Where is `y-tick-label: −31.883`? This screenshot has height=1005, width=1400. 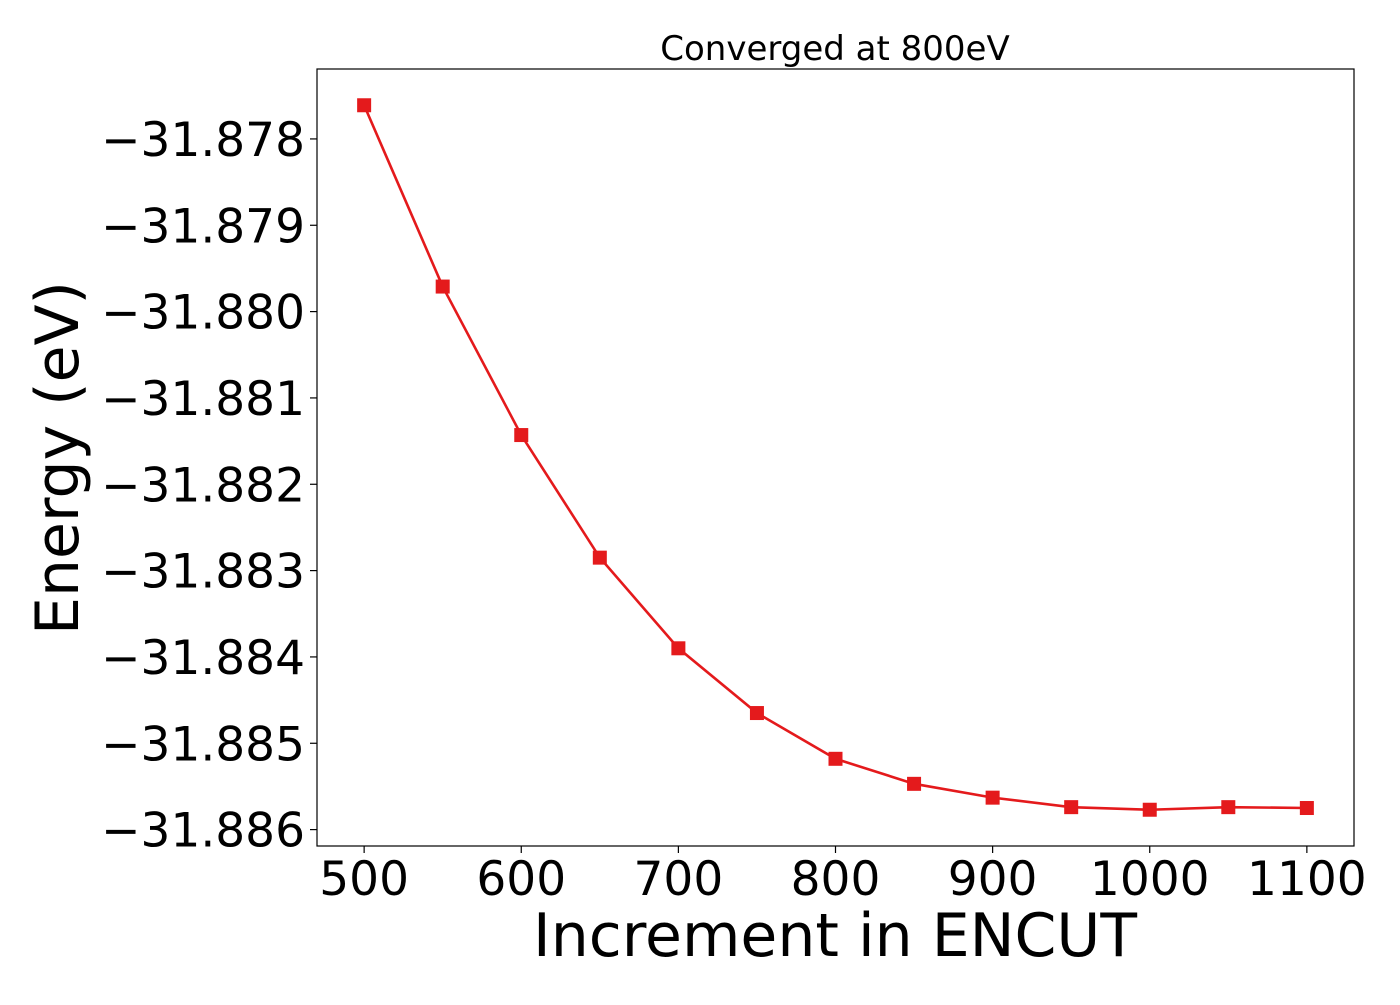 y-tick-label: −31.883 is located at coordinates (203, 572).